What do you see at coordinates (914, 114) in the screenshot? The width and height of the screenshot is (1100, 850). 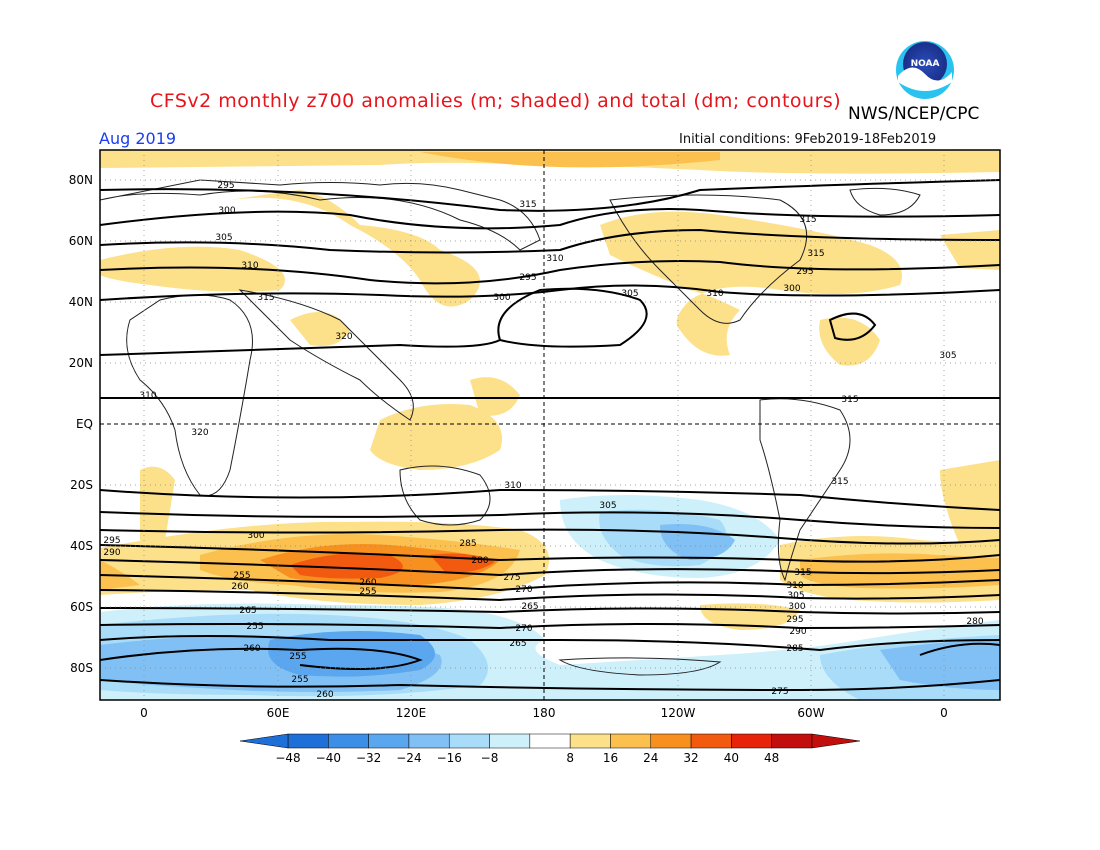 I see `agency-label: NWS/NCEP/CPC` at bounding box center [914, 114].